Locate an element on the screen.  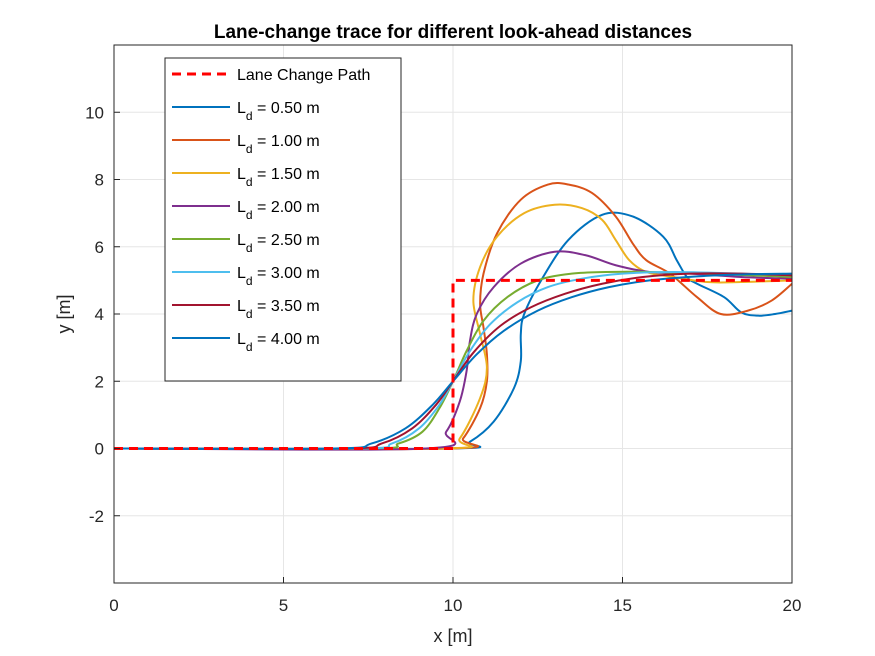
legend-label-4: Ld = 2.00 m is located at coordinates (278, 210).